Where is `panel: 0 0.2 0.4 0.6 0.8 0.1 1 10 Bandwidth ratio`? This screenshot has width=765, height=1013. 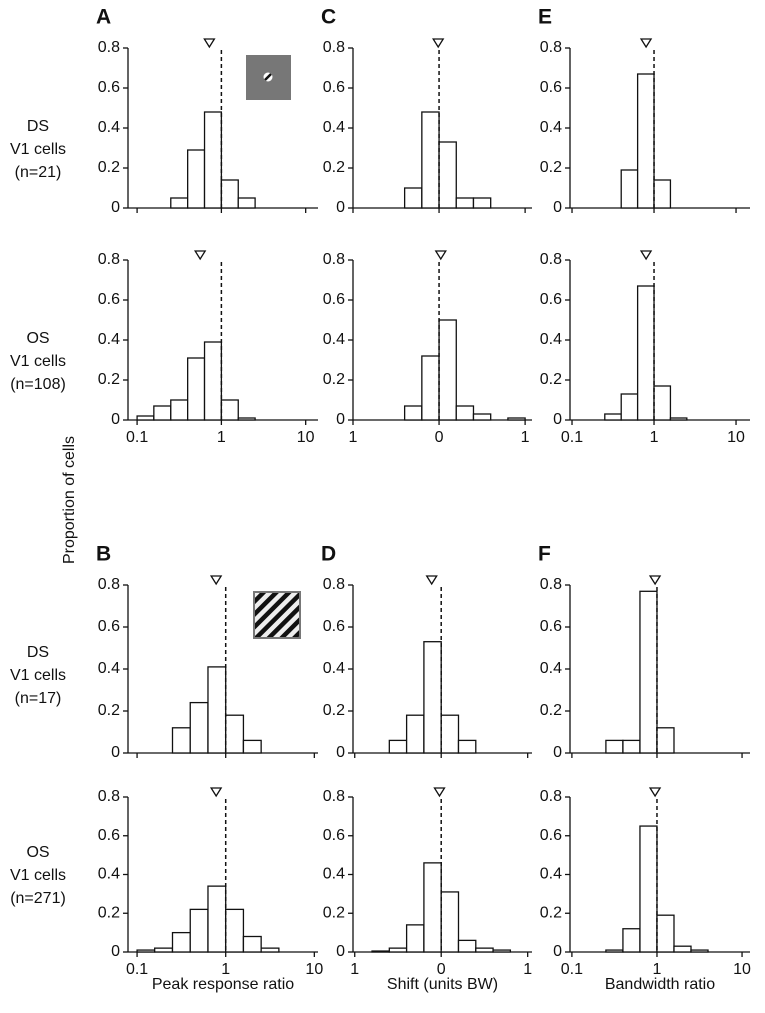
panel: 0 0.2 0.4 0.6 0.8 0.1 1 10 Bandwidth ratio is located at coordinates (645, 890).